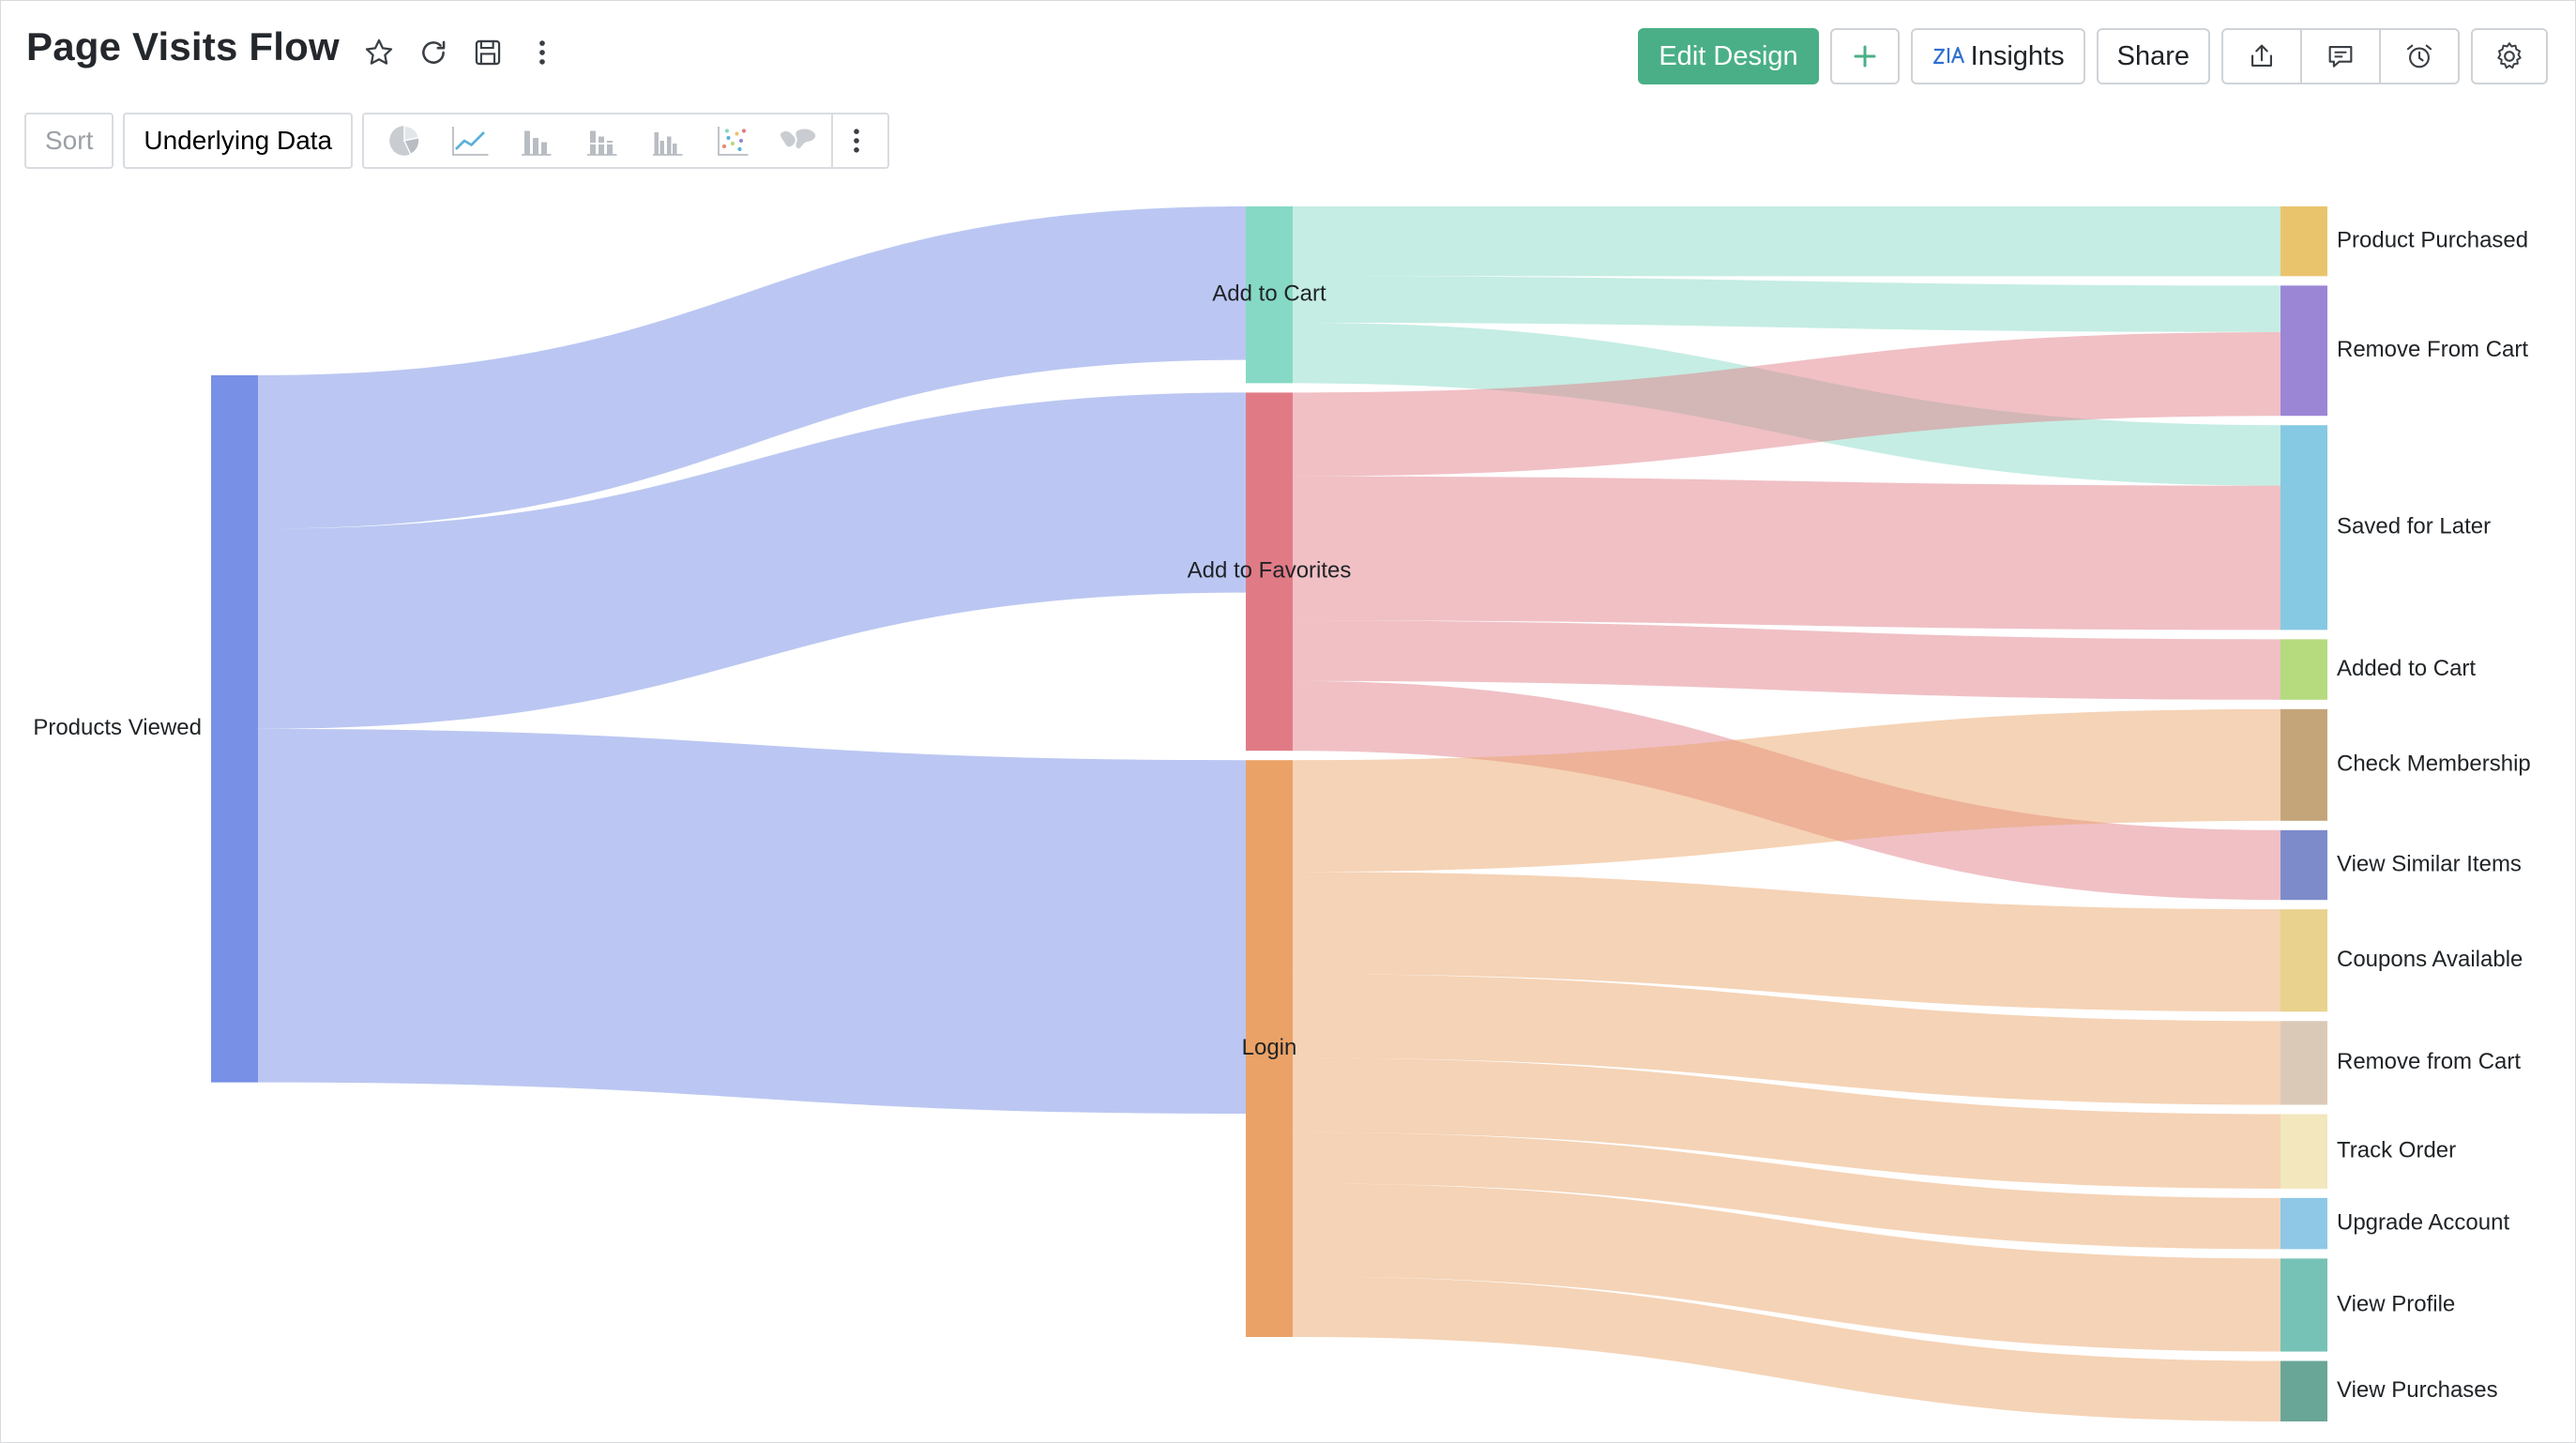 This screenshot has height=1443, width=2576. Describe the element at coordinates (239, 141) in the screenshot. I see `underlying-data-button: Underlying Data` at that location.